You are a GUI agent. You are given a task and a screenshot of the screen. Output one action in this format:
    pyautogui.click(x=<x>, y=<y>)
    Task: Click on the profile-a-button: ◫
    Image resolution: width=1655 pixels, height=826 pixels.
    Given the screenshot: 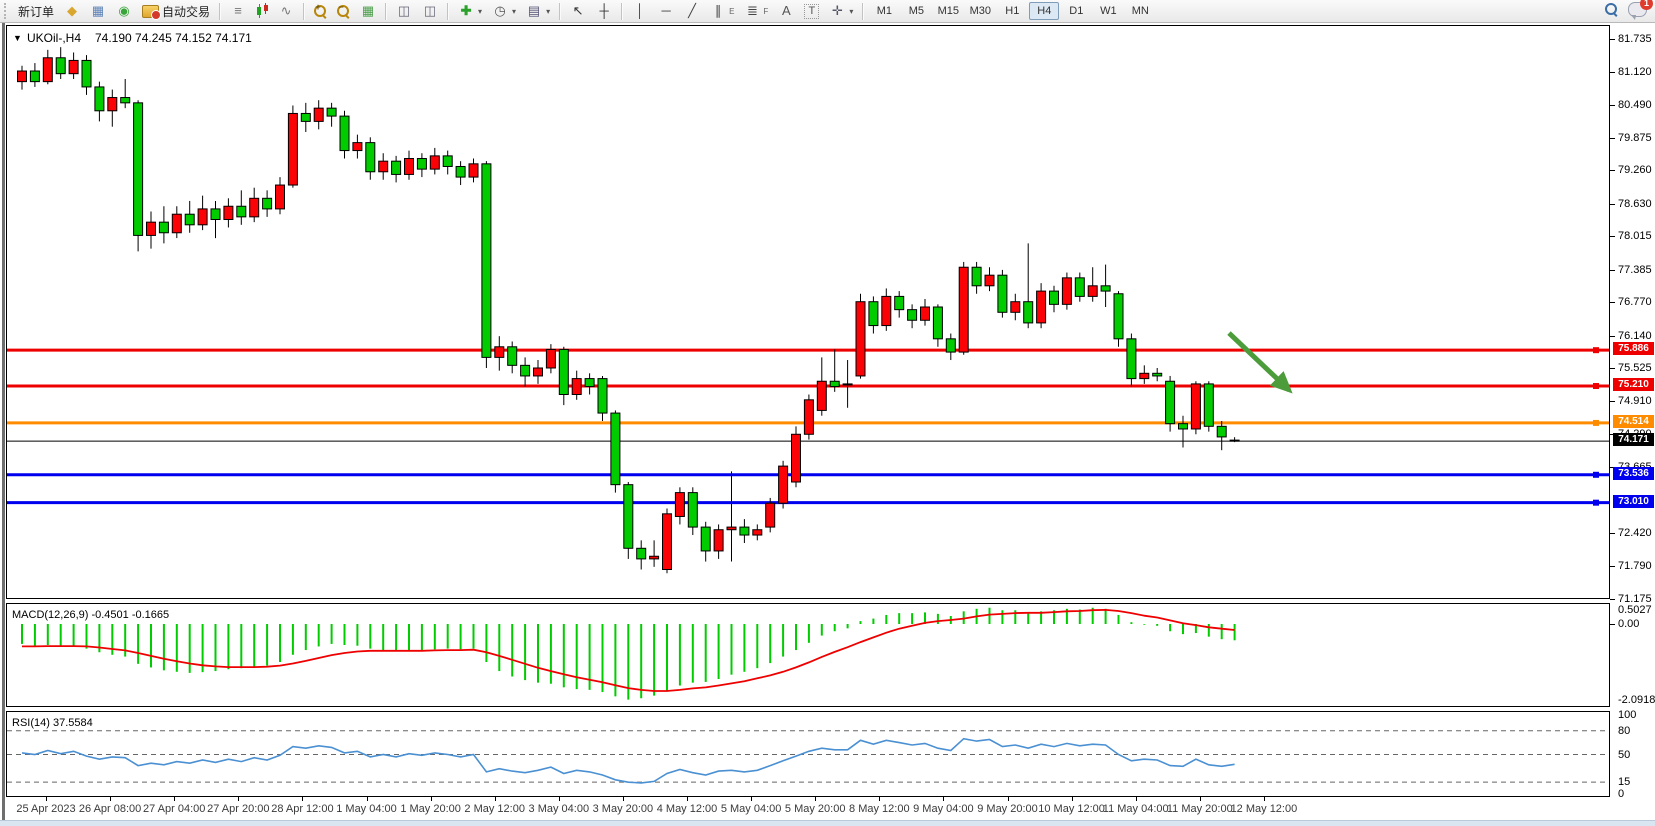 What is the action you would take?
    pyautogui.click(x=404, y=11)
    